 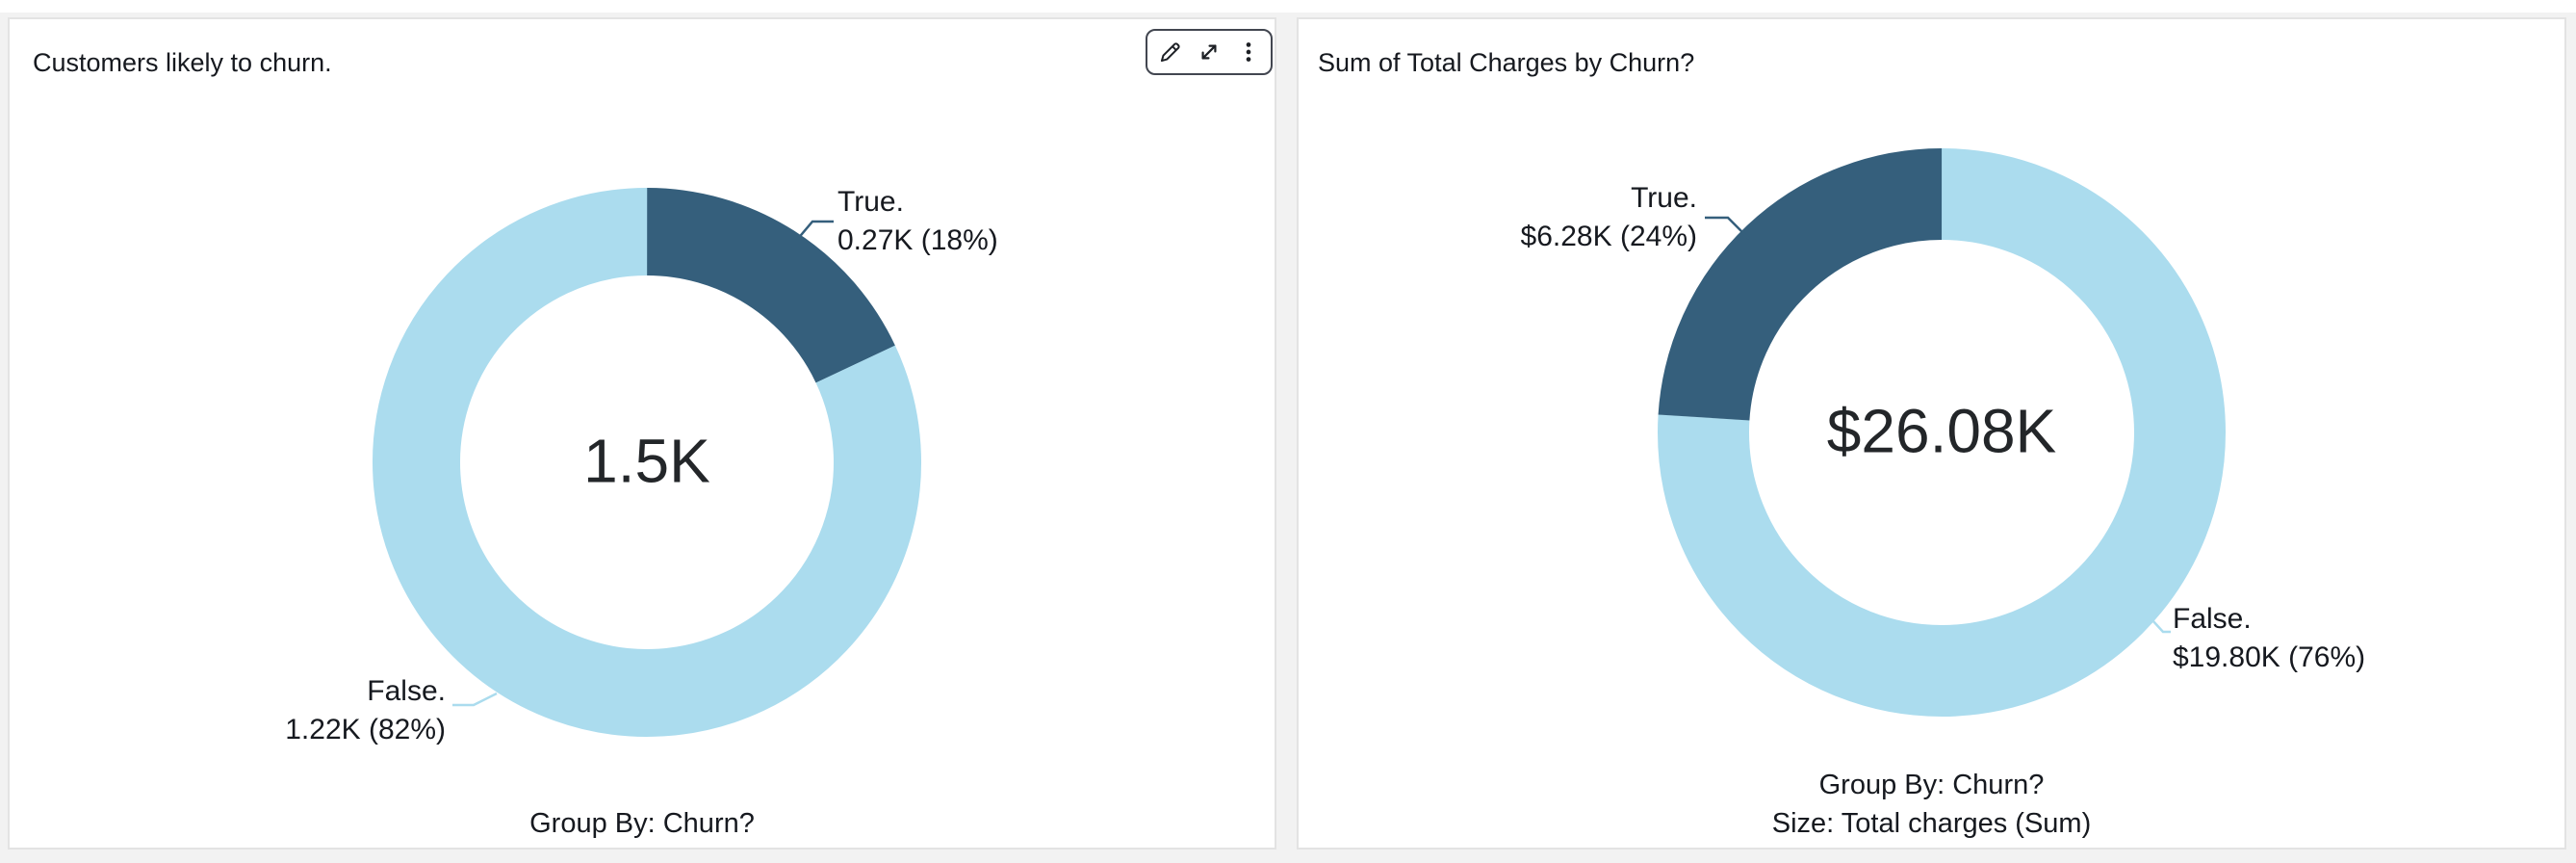 I want to click on expand-button, so click(x=1209, y=52).